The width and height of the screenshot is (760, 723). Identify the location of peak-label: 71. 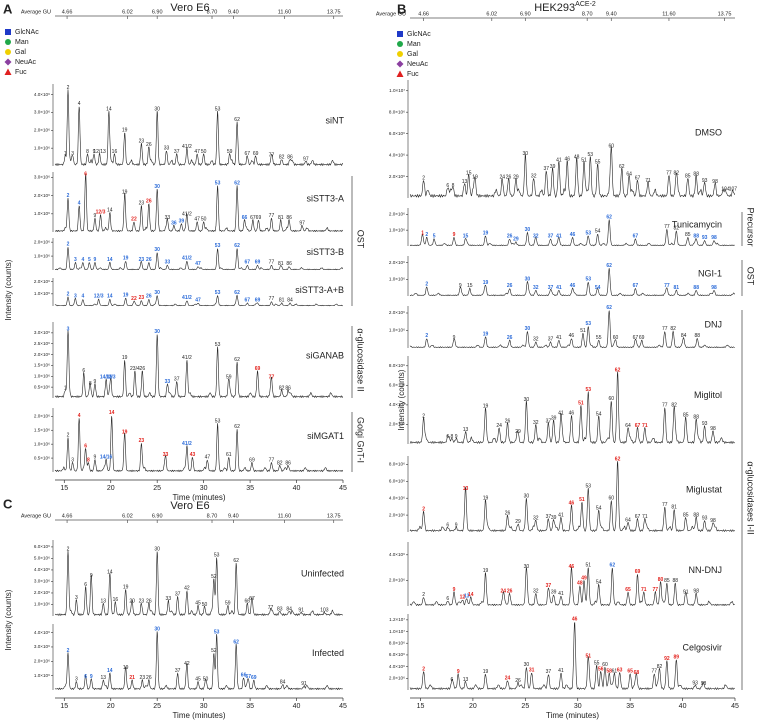
(645, 426).